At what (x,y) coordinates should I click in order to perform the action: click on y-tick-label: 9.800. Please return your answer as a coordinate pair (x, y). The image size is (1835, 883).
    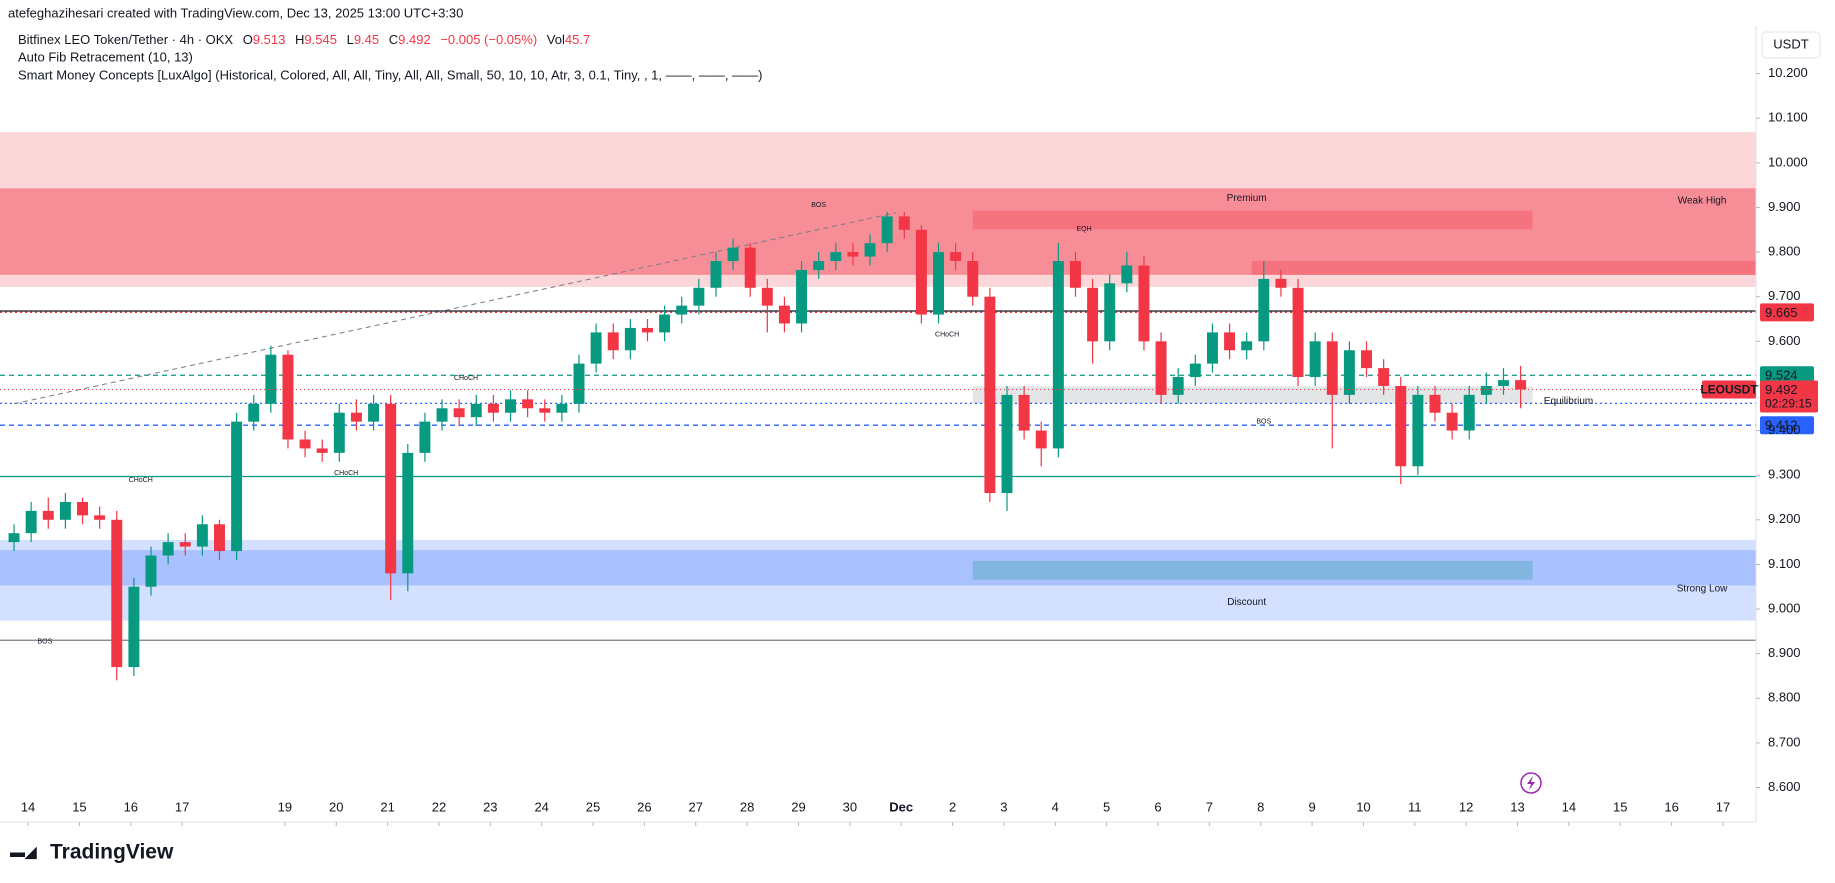
    Looking at the image, I should click on (1784, 251).